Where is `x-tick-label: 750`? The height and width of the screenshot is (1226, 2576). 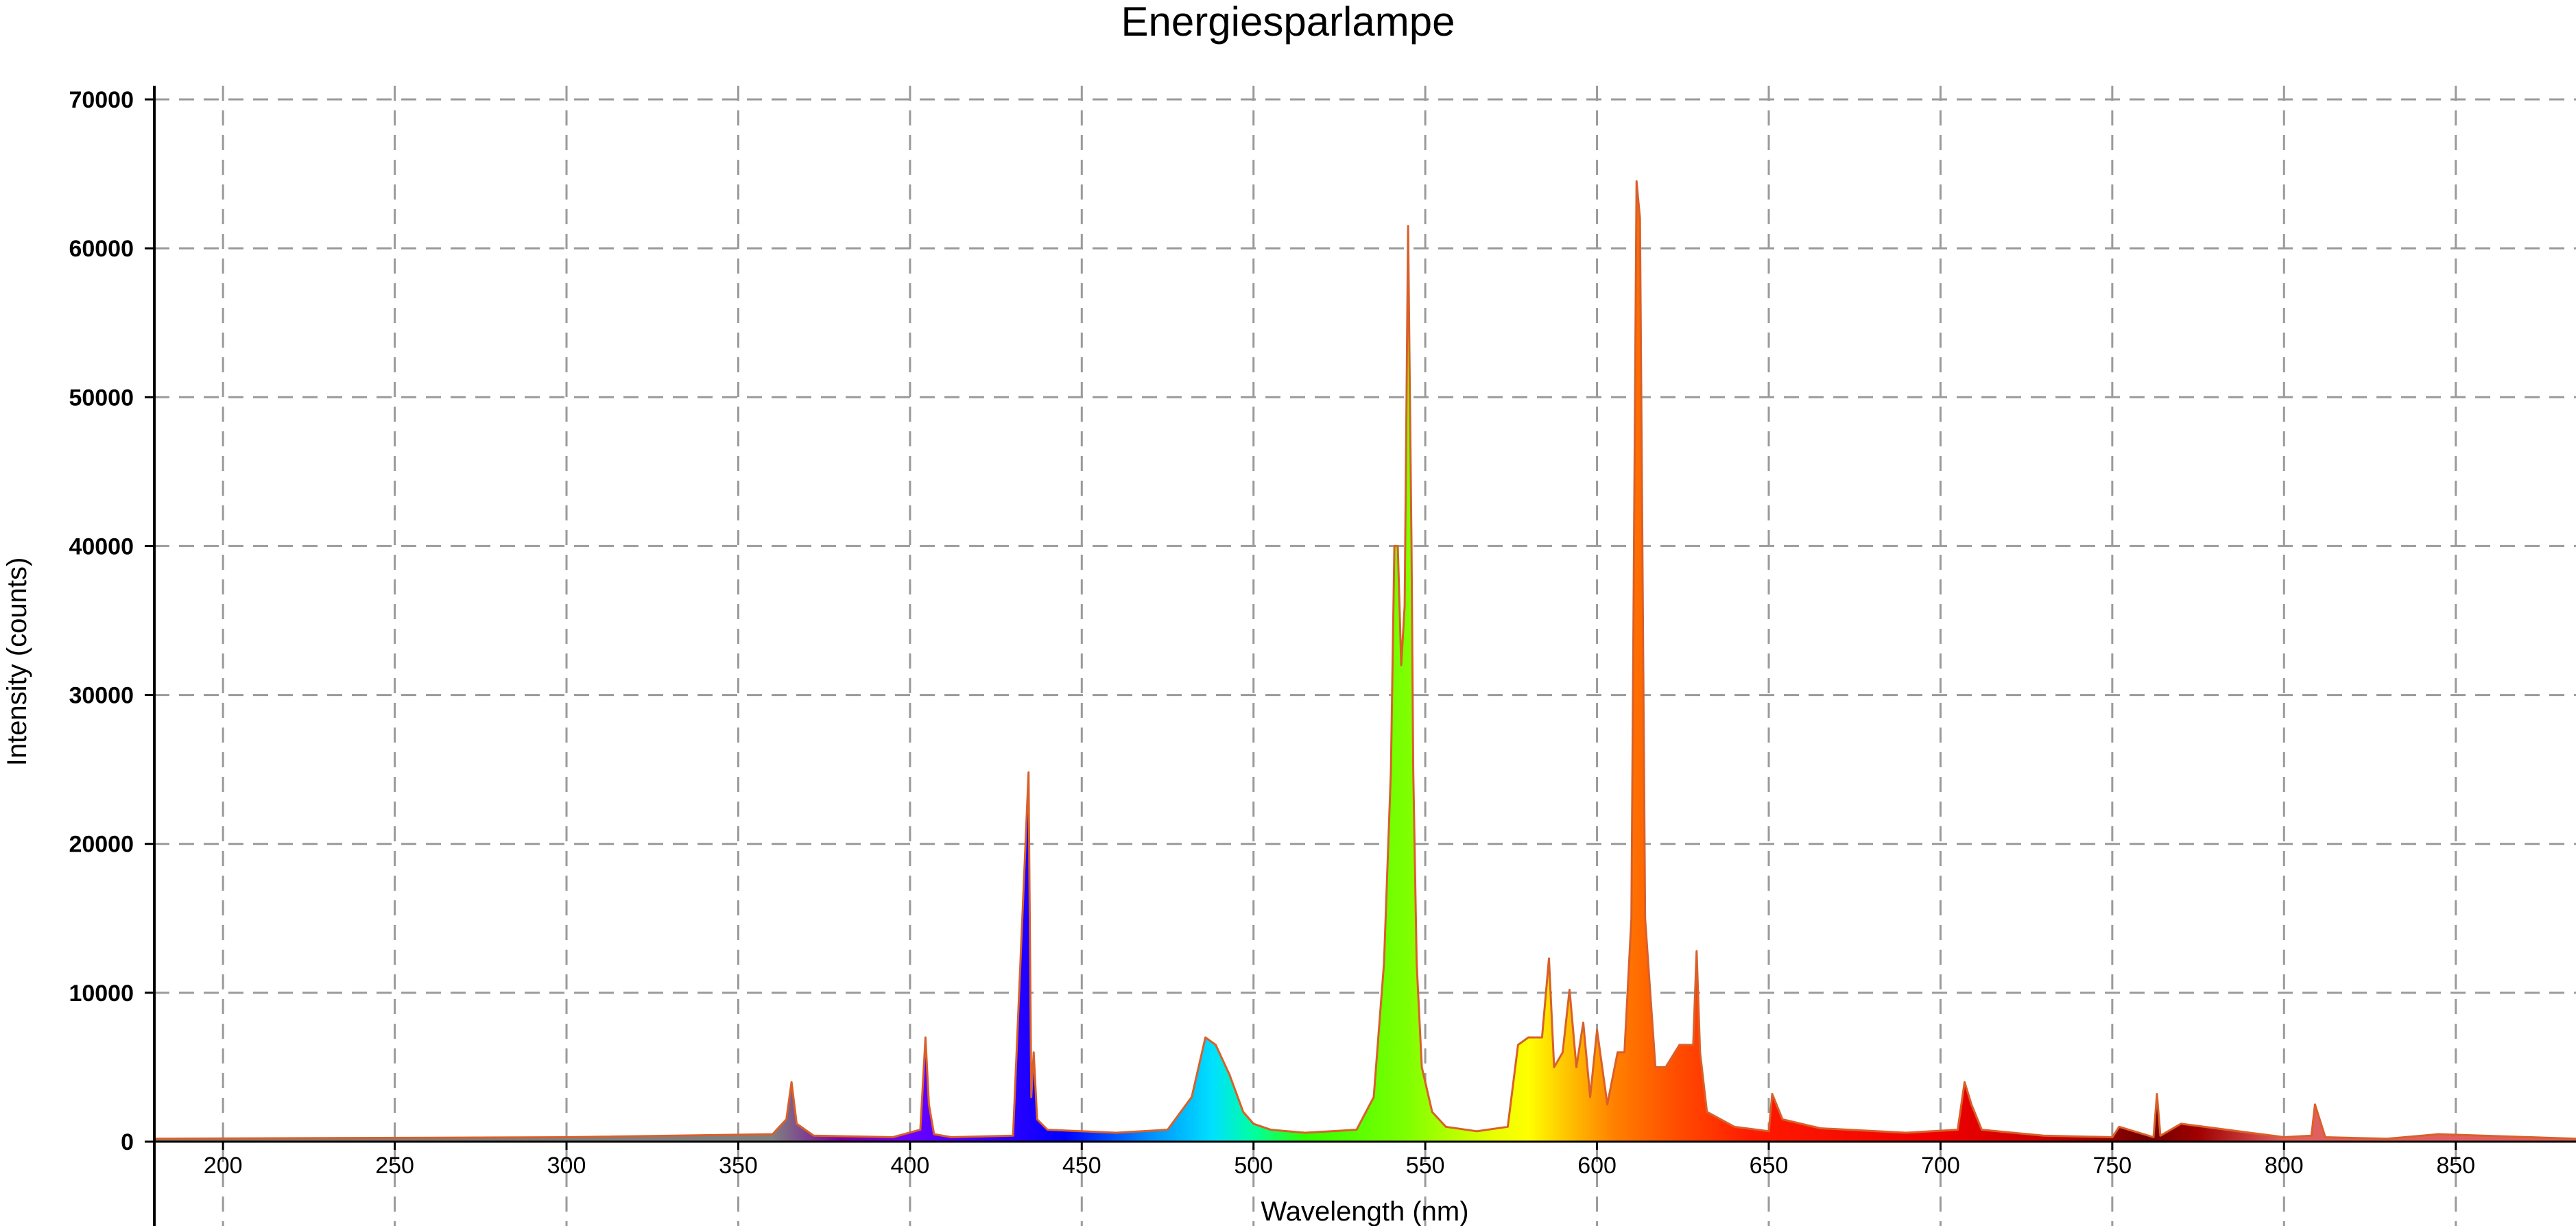
x-tick-label: 750 is located at coordinates (2112, 1166).